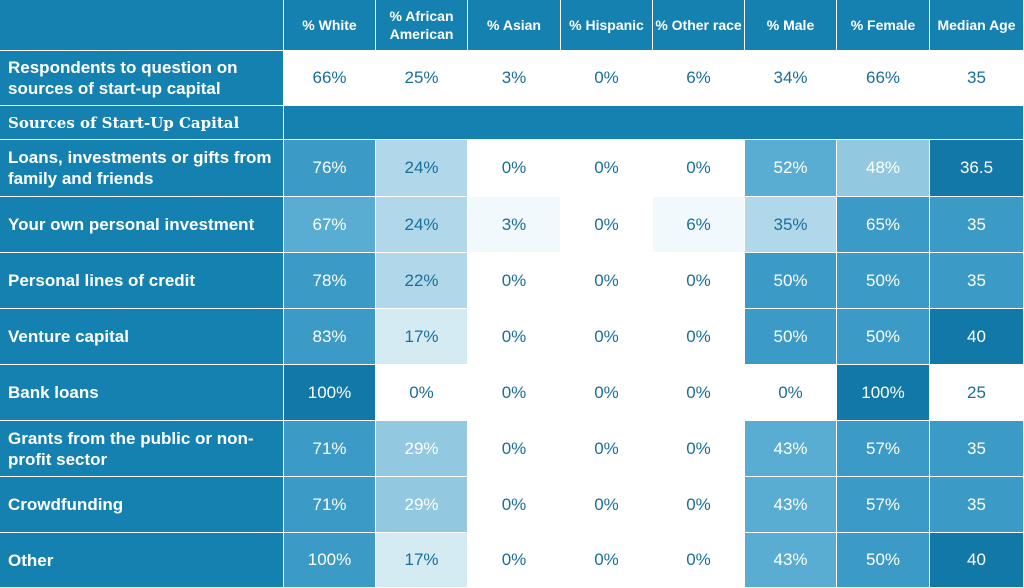  What do you see at coordinates (607, 78) in the screenshot?
I see `respondents-value: 0%` at bounding box center [607, 78].